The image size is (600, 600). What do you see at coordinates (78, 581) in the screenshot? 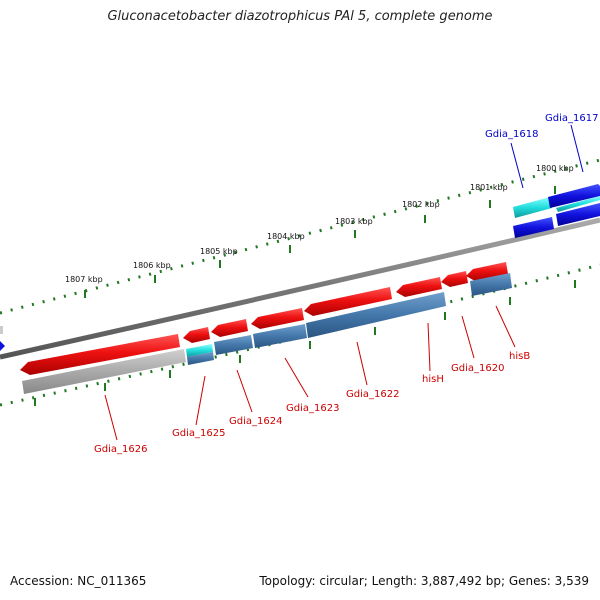
I see `accession-label: Accession: NC_011365` at bounding box center [78, 581].